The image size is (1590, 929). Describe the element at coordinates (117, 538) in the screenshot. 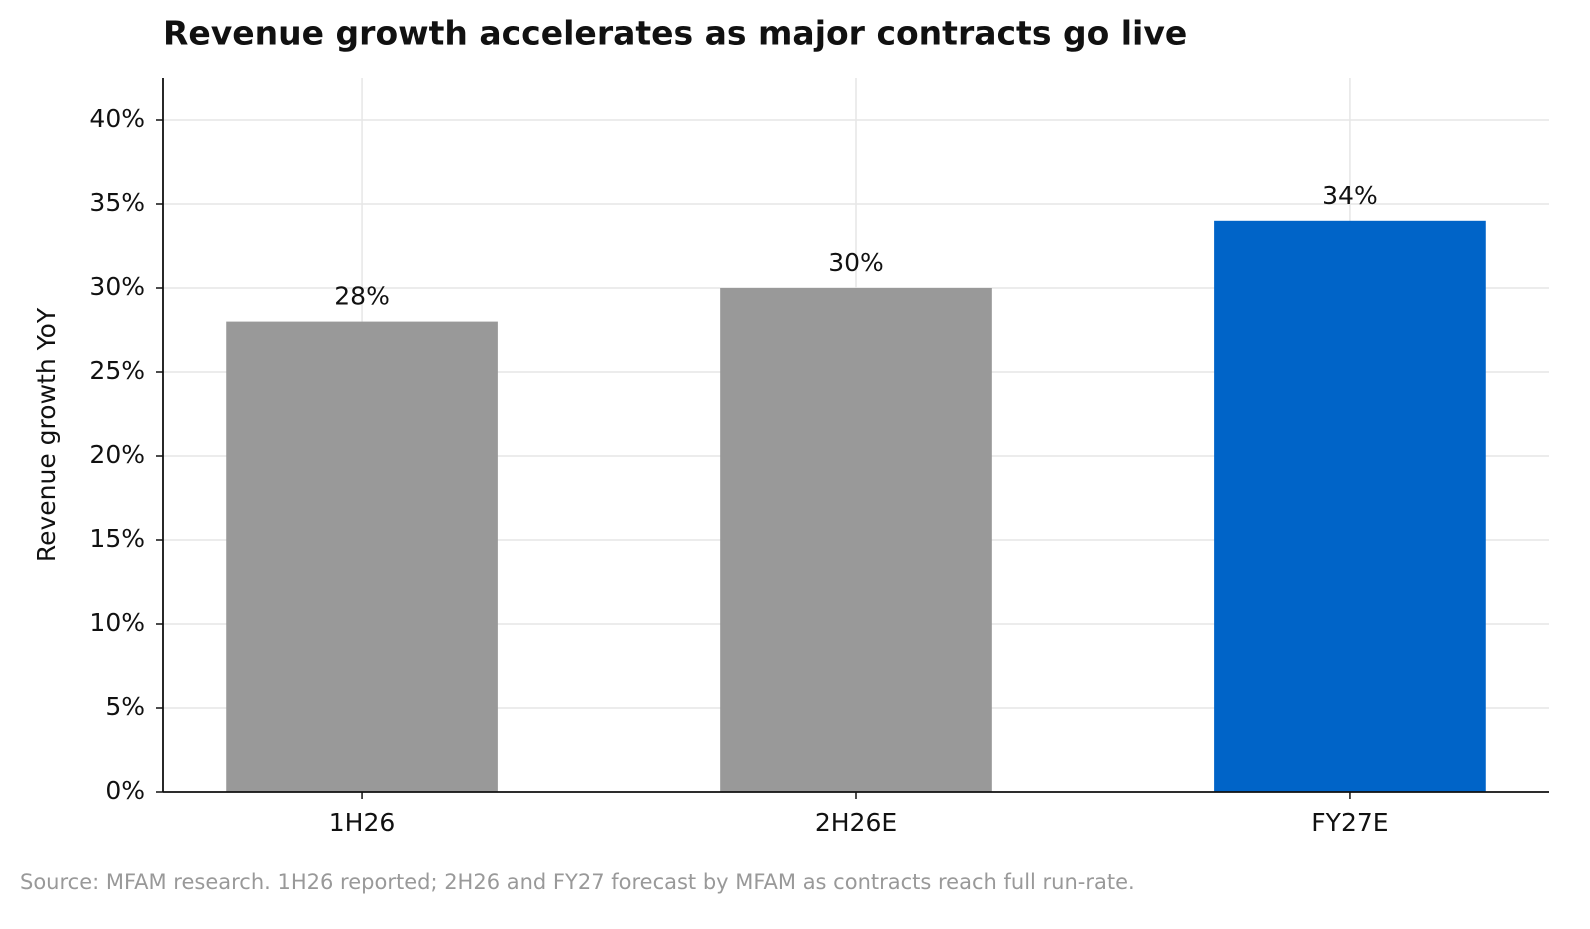

I see `y-tick-label: 15%` at that location.